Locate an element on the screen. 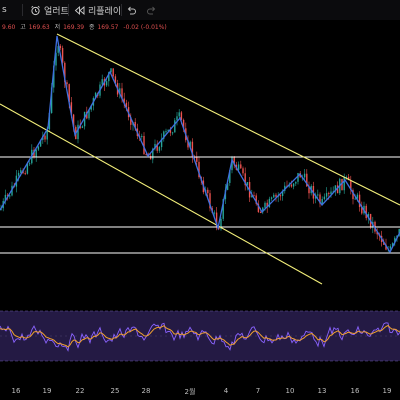  low-value: 169.39 is located at coordinates (74, 27).